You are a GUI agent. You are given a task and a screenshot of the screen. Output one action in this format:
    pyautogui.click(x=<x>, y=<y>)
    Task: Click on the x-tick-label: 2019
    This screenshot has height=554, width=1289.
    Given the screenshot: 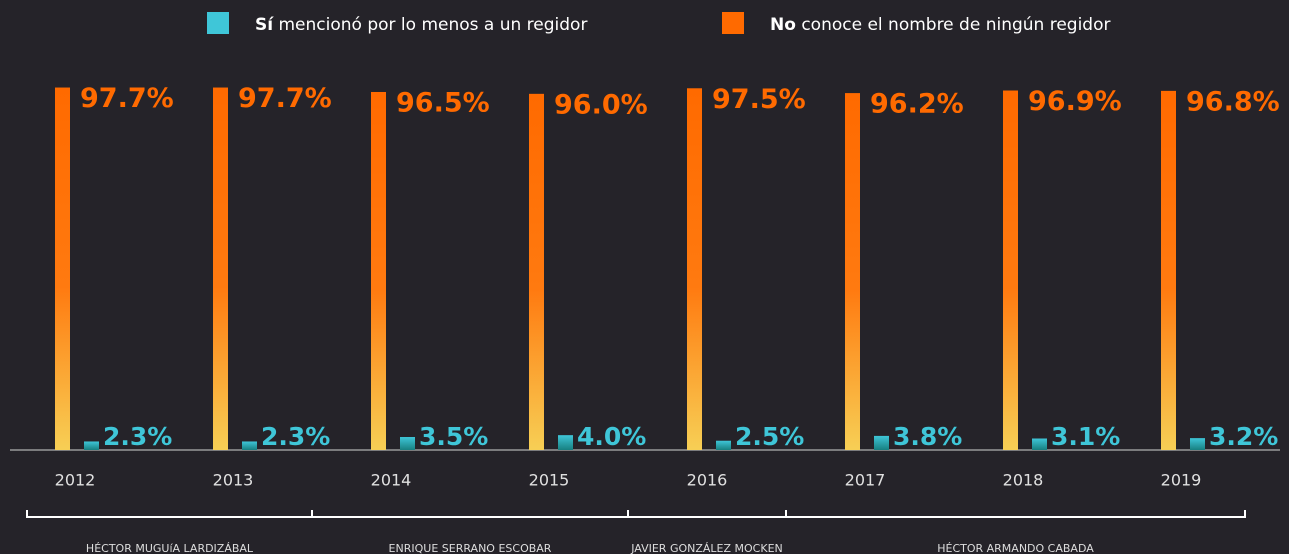 What is the action you would take?
    pyautogui.click(x=1181, y=480)
    